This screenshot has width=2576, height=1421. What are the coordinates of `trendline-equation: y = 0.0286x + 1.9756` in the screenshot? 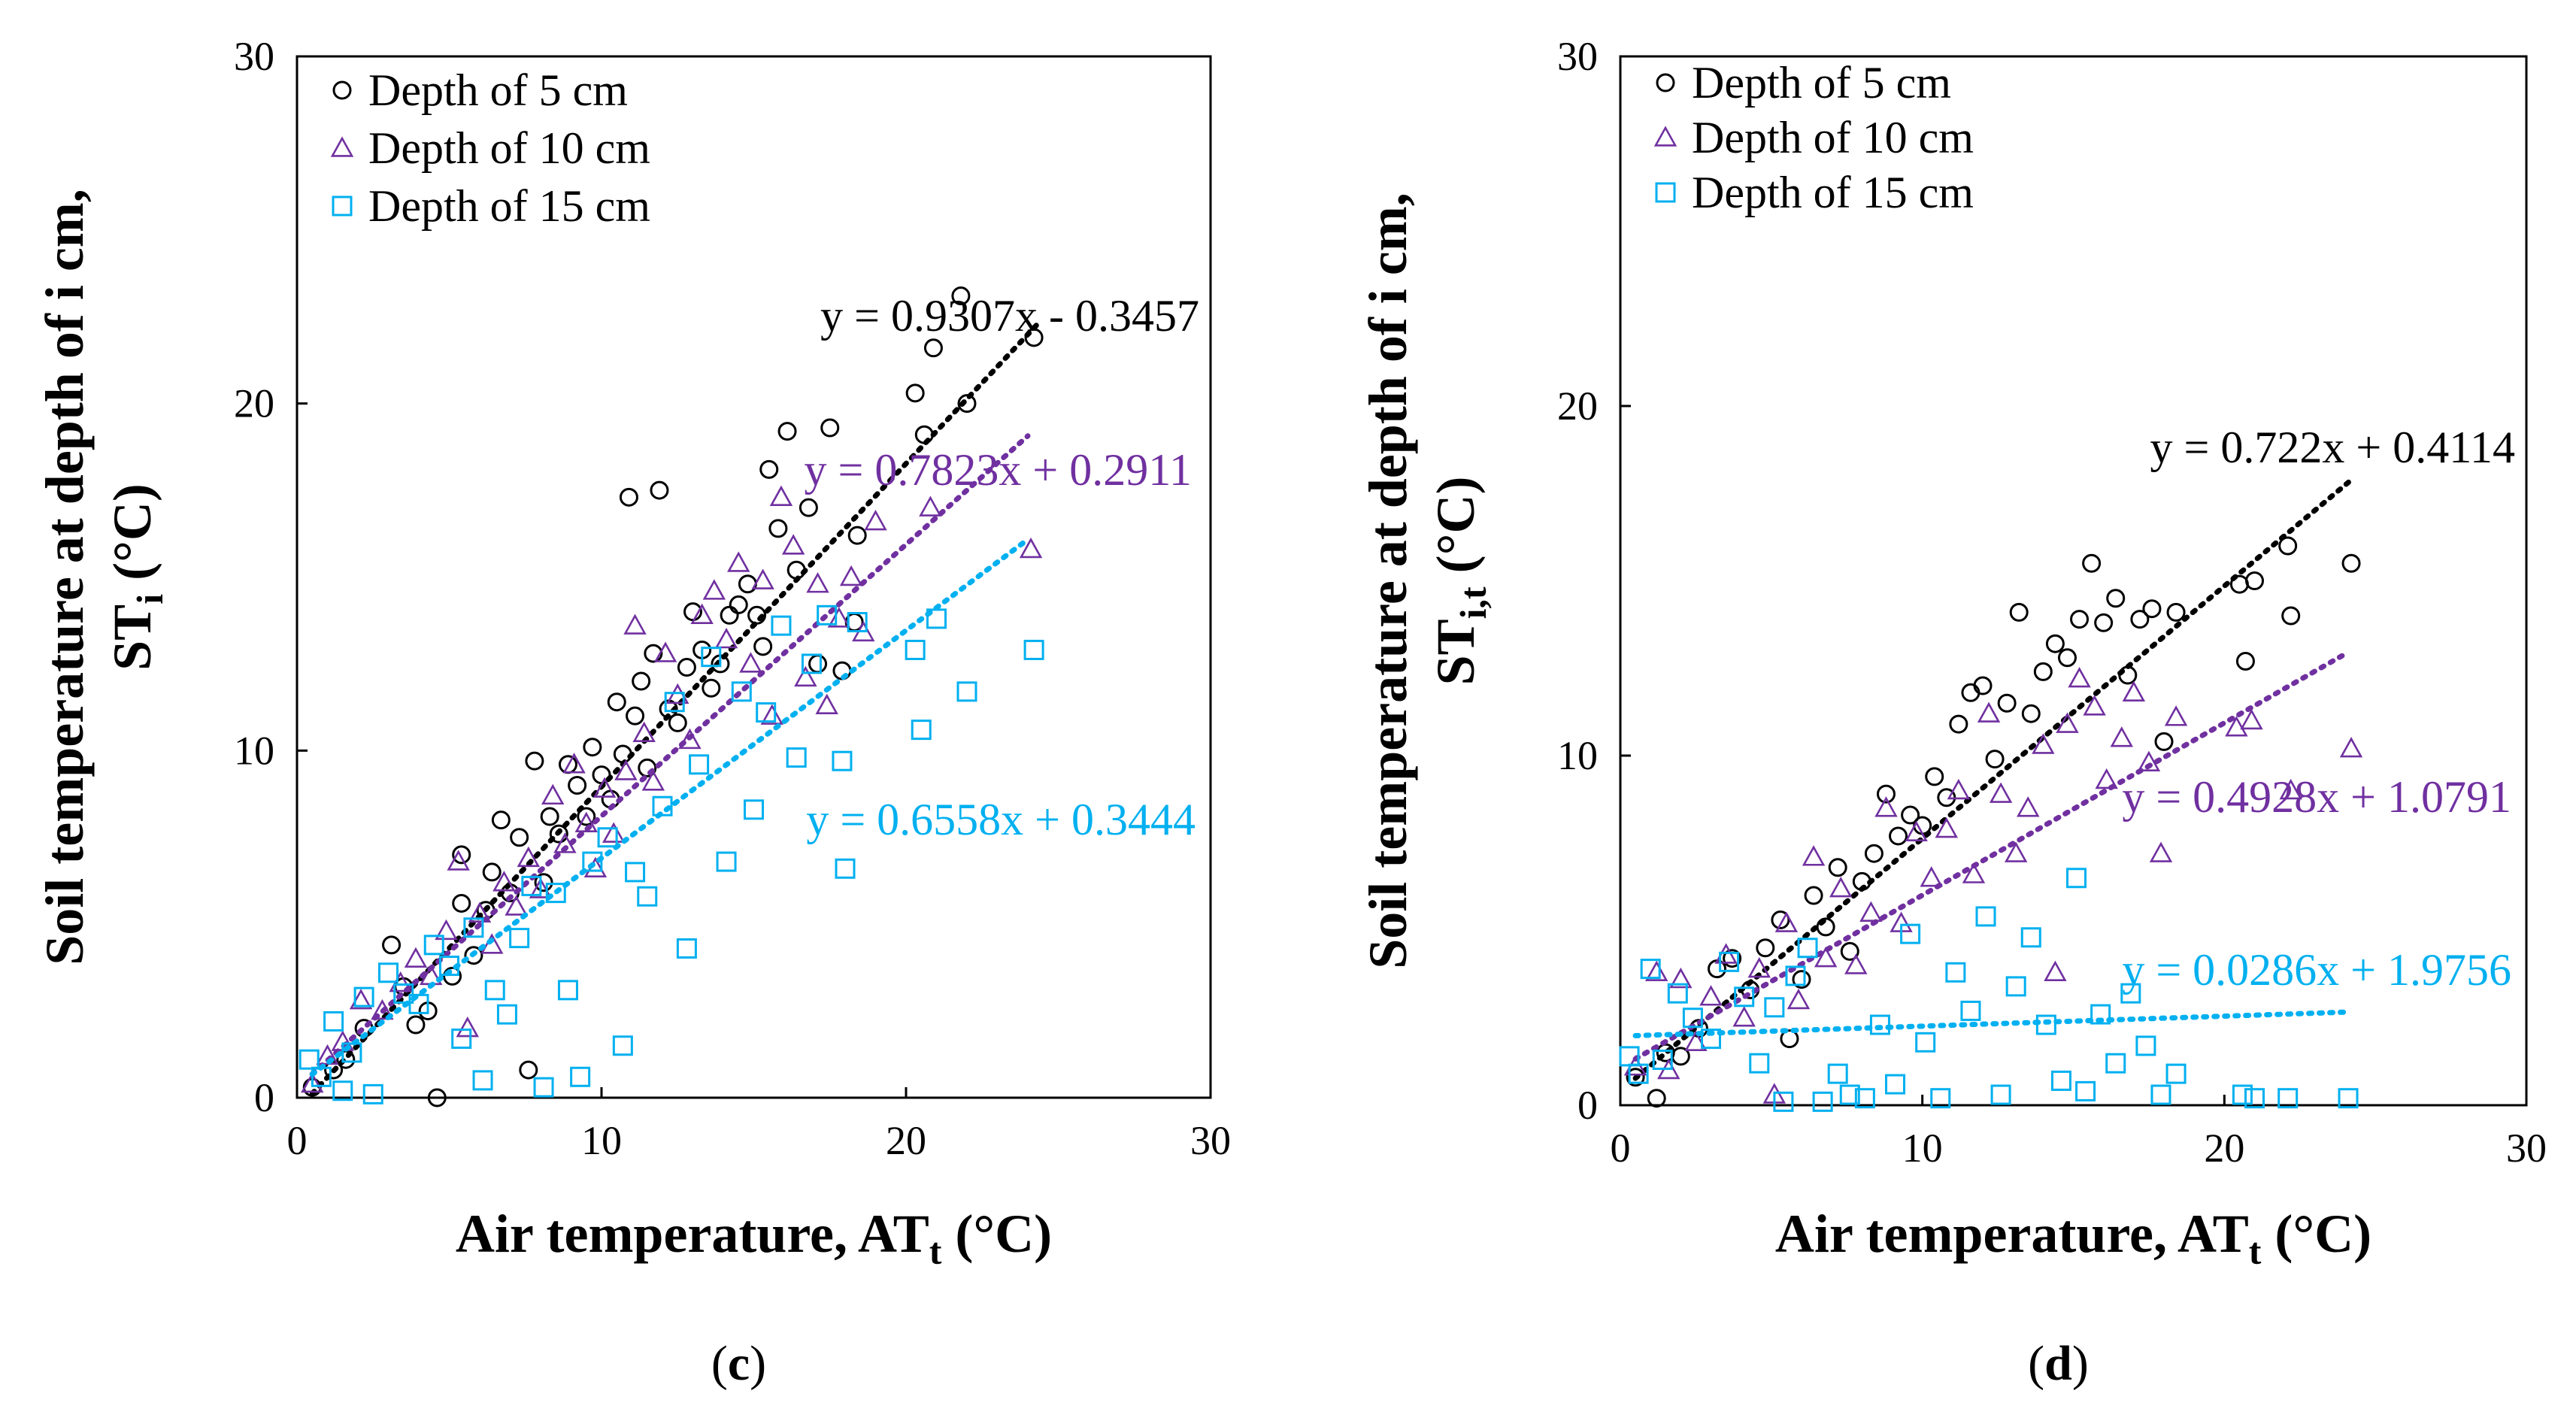 It's located at (2316, 970).